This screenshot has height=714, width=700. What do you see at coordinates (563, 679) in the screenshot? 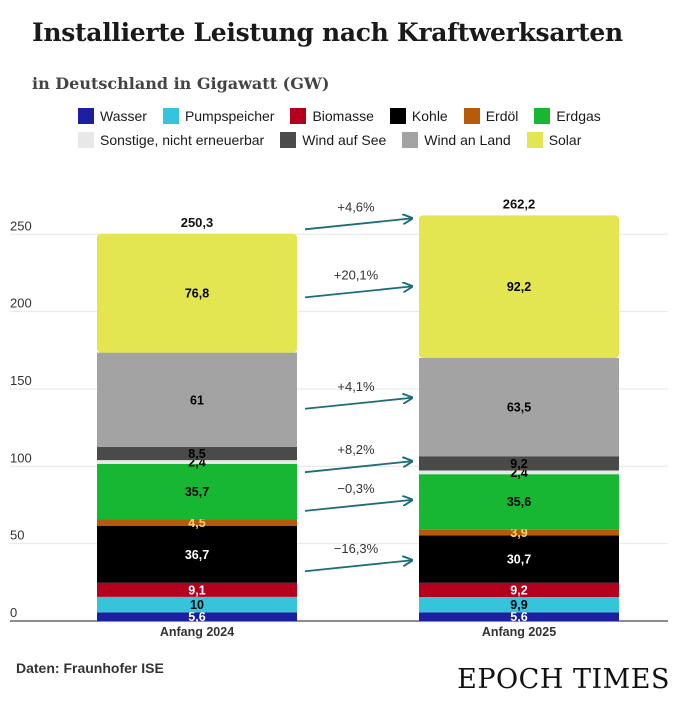
I see `brand-logo: EPOCH TIMES` at bounding box center [563, 679].